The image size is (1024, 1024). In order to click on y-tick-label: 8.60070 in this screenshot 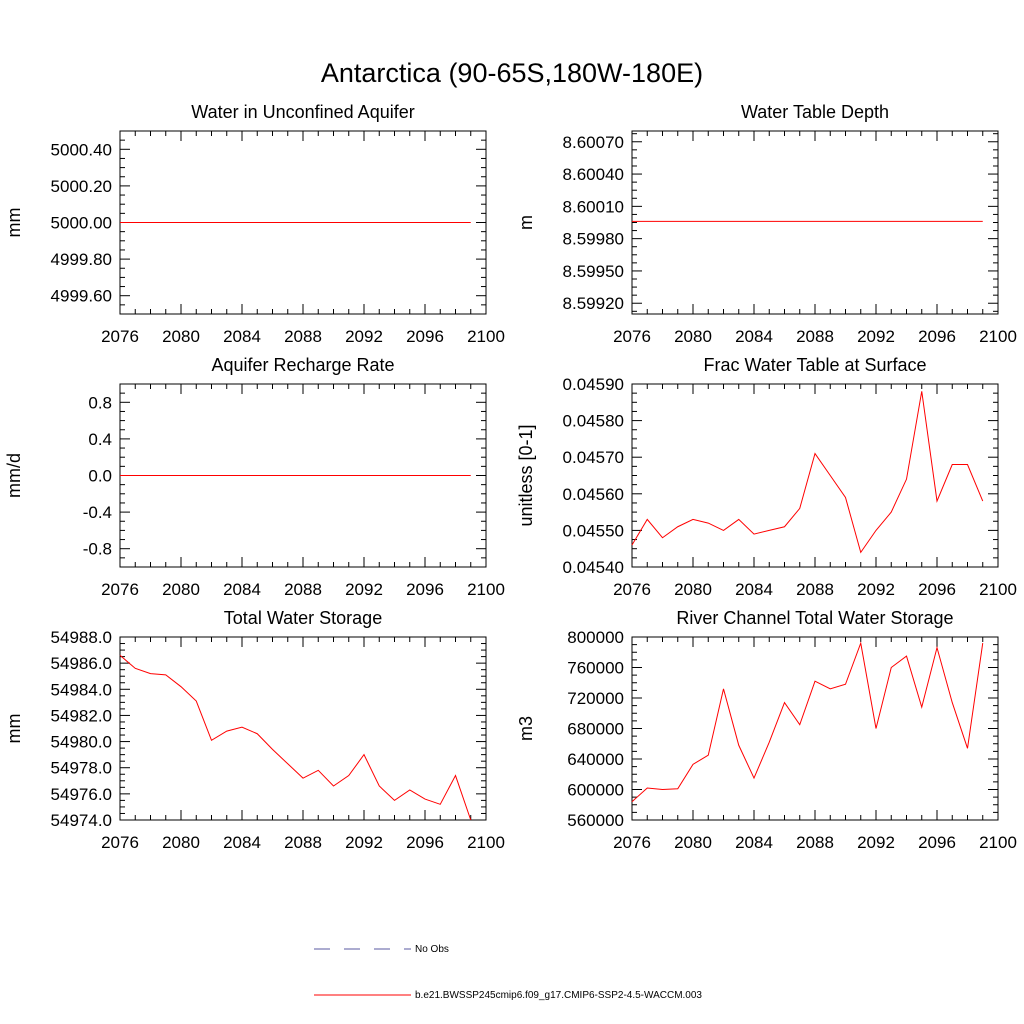, I will do `click(593, 142)`.